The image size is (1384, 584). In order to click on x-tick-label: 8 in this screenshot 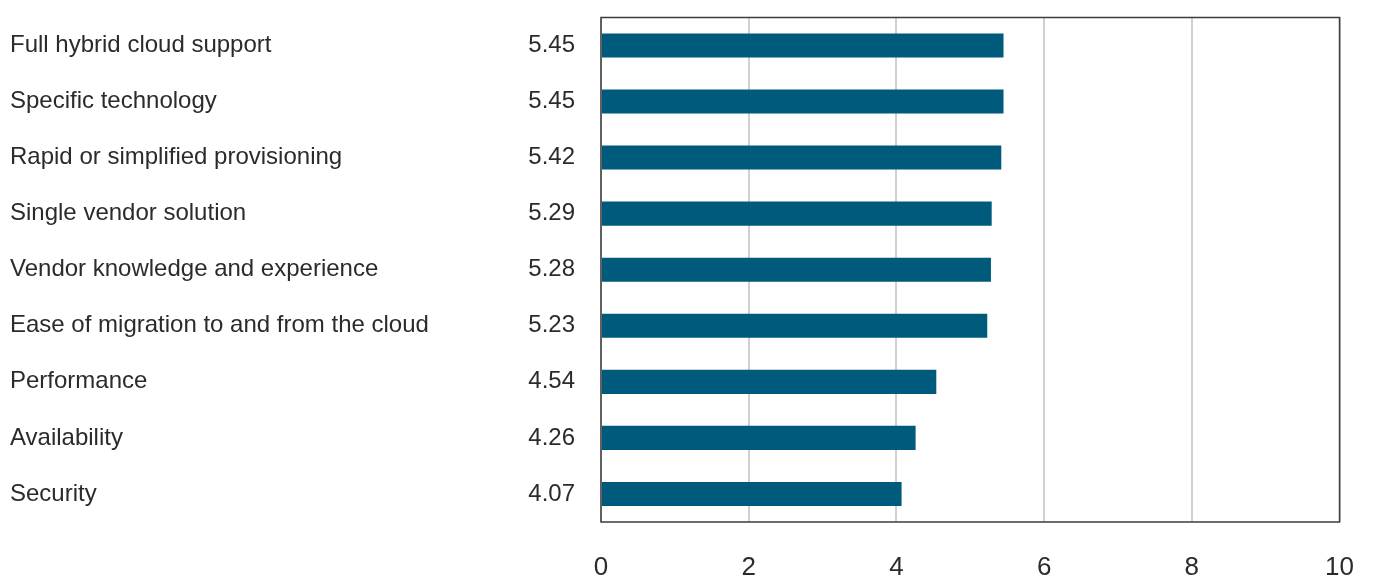, I will do `click(1192, 565)`.